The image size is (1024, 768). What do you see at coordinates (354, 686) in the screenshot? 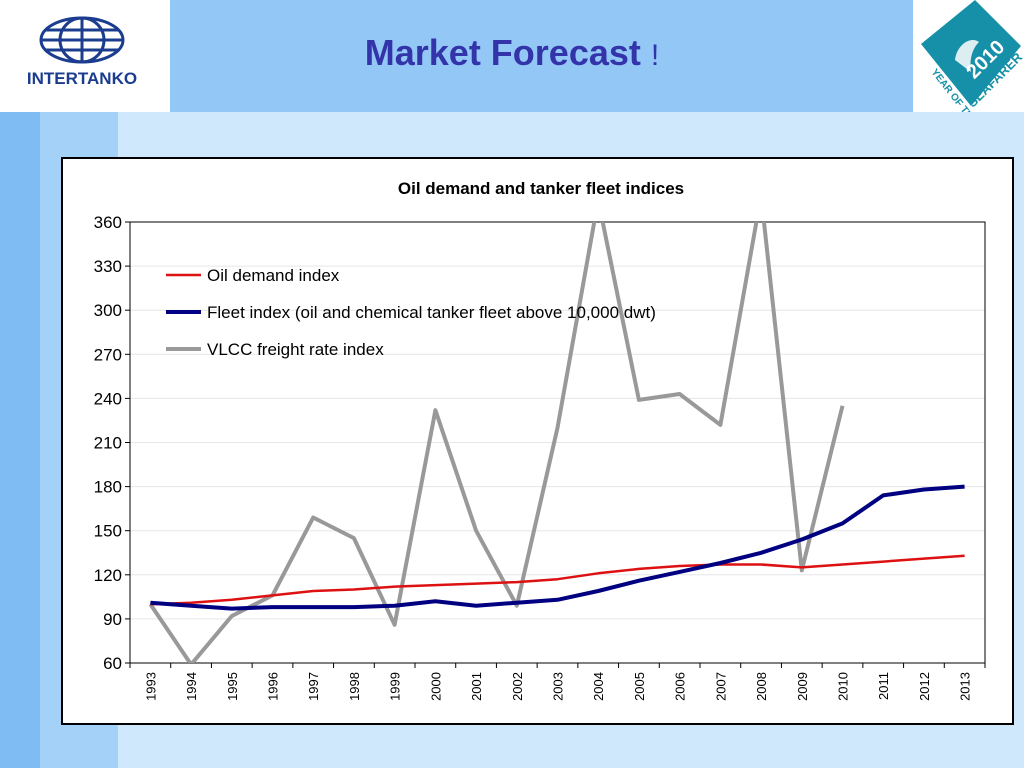
I see `x-tick-label: 1998` at bounding box center [354, 686].